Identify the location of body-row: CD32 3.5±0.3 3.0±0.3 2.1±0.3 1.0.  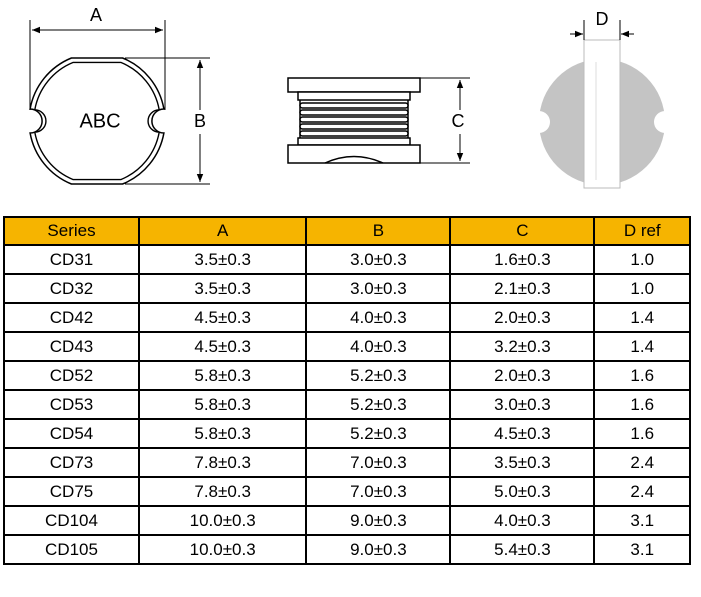
(346, 288).